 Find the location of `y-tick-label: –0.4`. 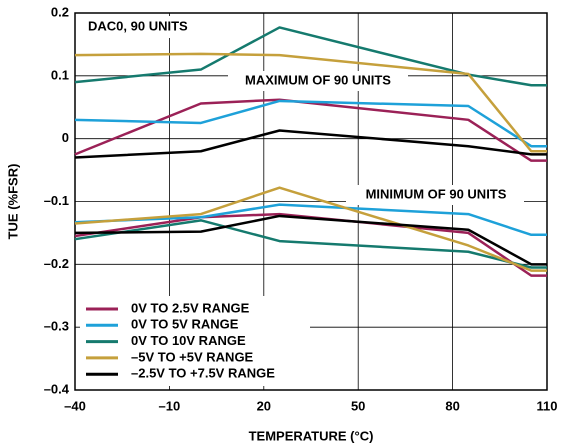

y-tick-label: –0.4 is located at coordinates (57, 388).